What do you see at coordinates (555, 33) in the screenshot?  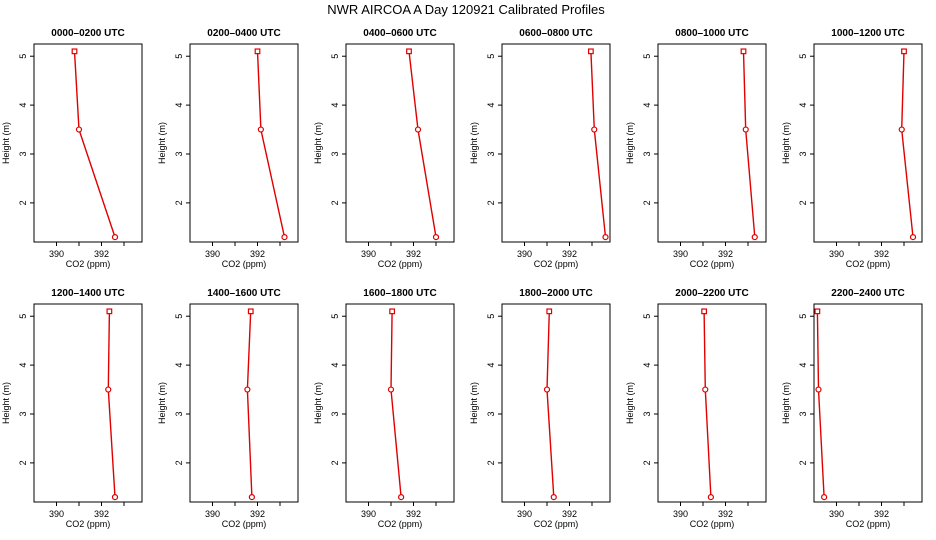 I see `panel-title: 0600–0800 UTC` at bounding box center [555, 33].